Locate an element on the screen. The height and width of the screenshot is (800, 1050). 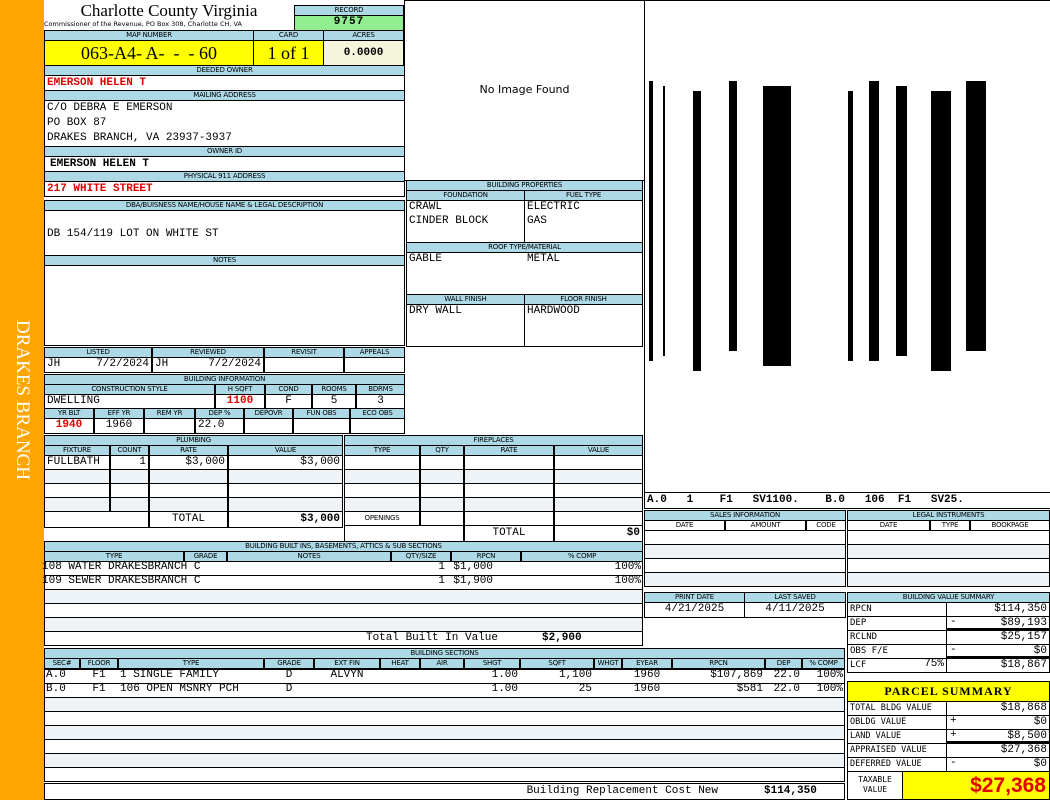
card-number: 1 of 1 is located at coordinates (288, 53).